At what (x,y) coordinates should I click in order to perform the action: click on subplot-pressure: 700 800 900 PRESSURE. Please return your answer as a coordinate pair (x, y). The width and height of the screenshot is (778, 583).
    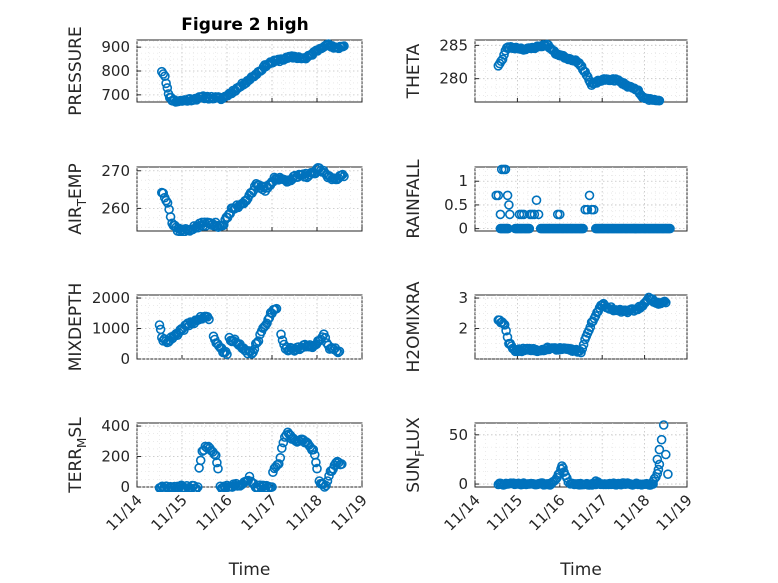
    Looking at the image, I should click on (214, 71).